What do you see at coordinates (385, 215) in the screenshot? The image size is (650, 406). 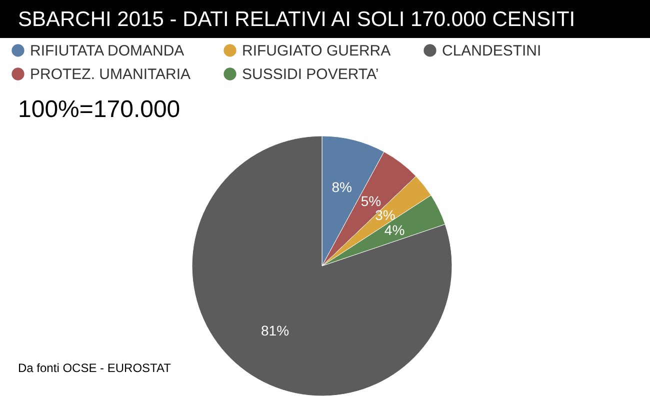 I see `data-label: 3%` at bounding box center [385, 215].